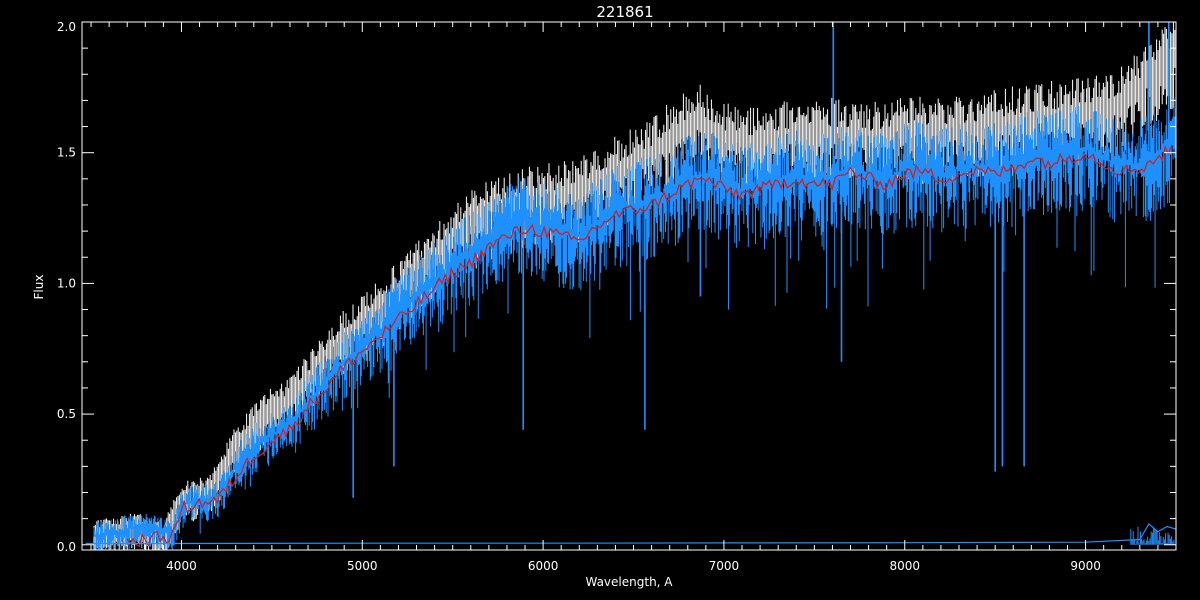  Describe the element at coordinates (39, 287) in the screenshot. I see `y-axis-label: Flux` at that location.